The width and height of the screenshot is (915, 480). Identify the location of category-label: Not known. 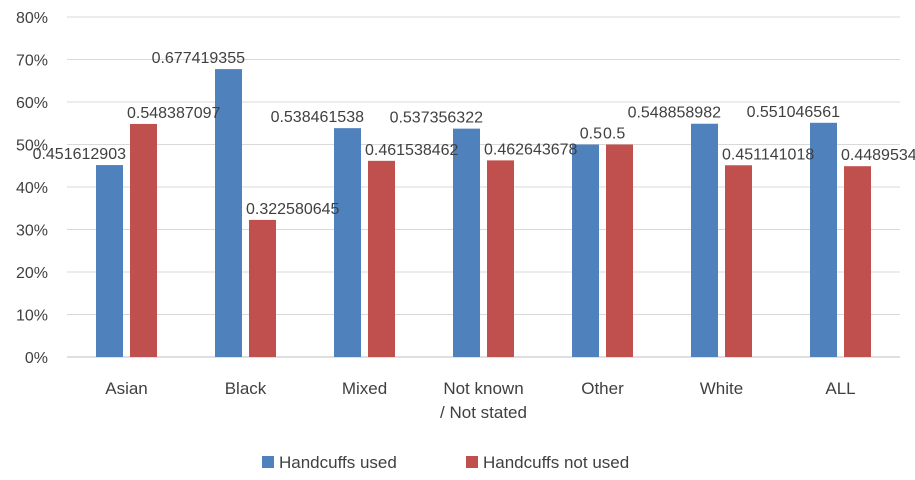
(483, 388).